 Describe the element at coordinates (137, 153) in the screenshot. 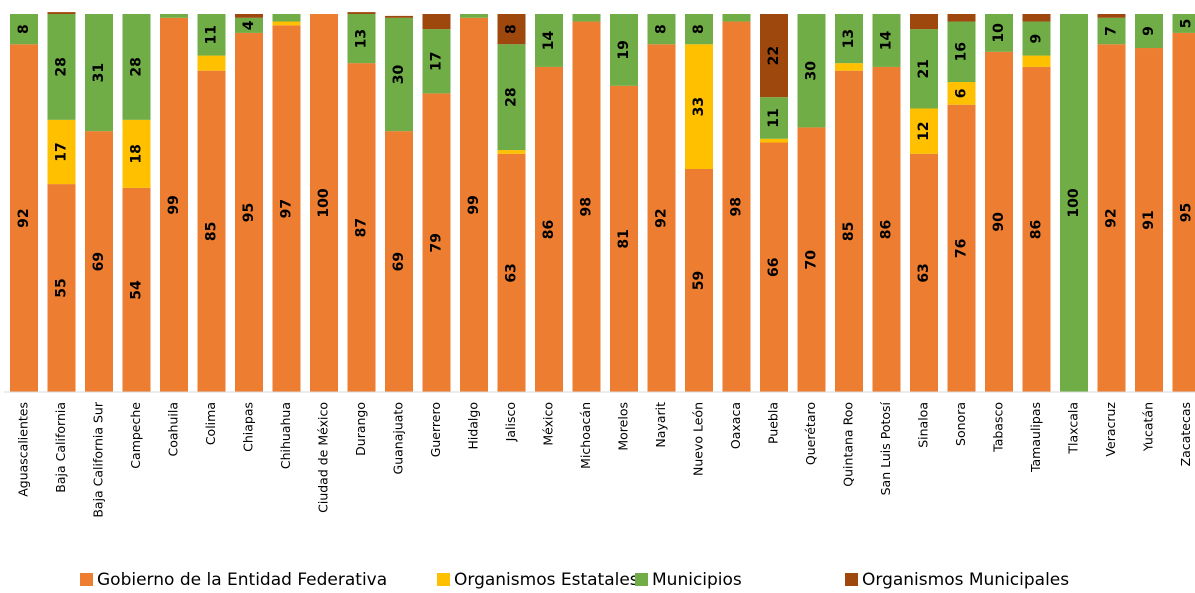

I see `data-label: 18` at that location.